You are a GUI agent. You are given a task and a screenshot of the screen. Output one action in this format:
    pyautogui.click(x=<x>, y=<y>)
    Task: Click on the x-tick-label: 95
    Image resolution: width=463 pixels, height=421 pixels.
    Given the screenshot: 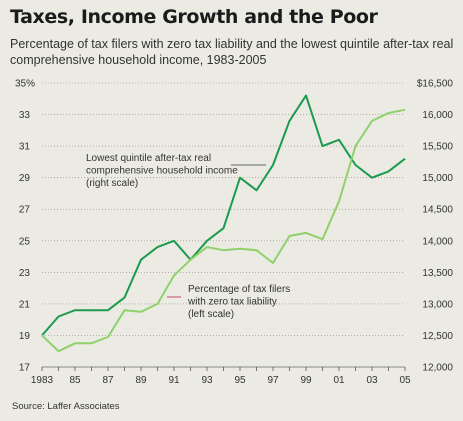 What is the action you would take?
    pyautogui.click(x=240, y=380)
    